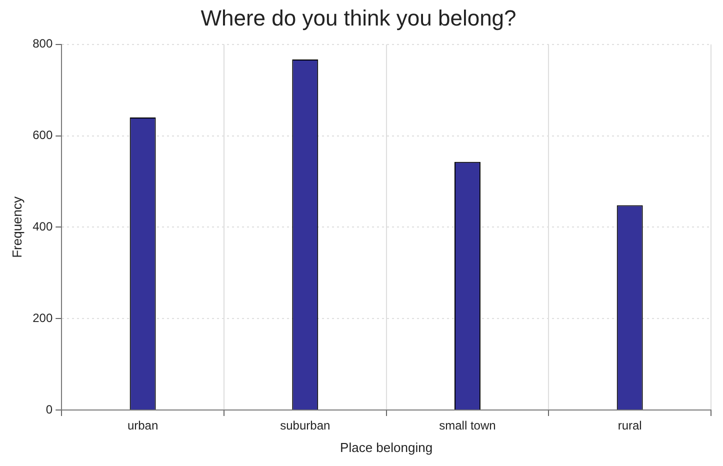 The height and width of the screenshot is (466, 723). I want to click on x-tick-label: small town, so click(467, 425).